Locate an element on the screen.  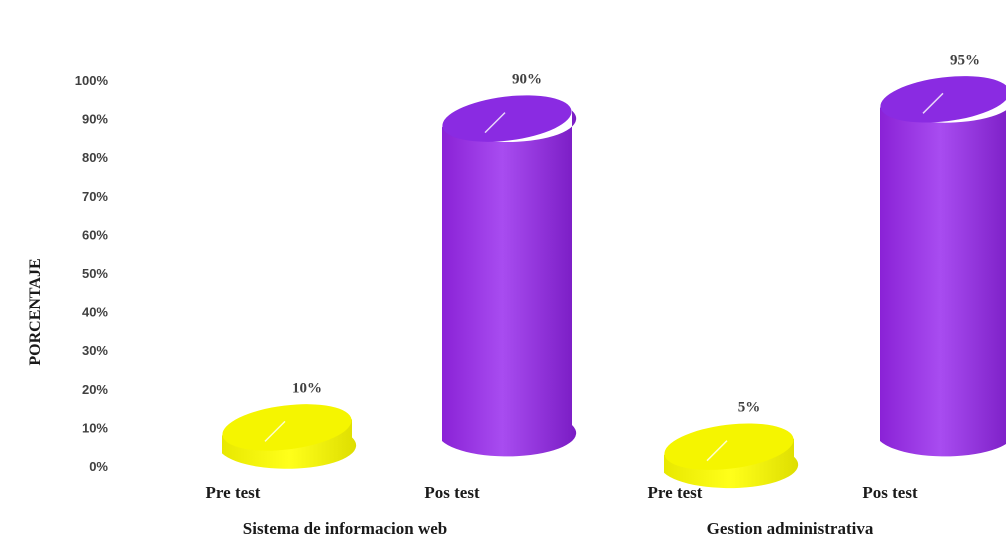
y-tick-label: 50% is located at coordinates (95, 273).